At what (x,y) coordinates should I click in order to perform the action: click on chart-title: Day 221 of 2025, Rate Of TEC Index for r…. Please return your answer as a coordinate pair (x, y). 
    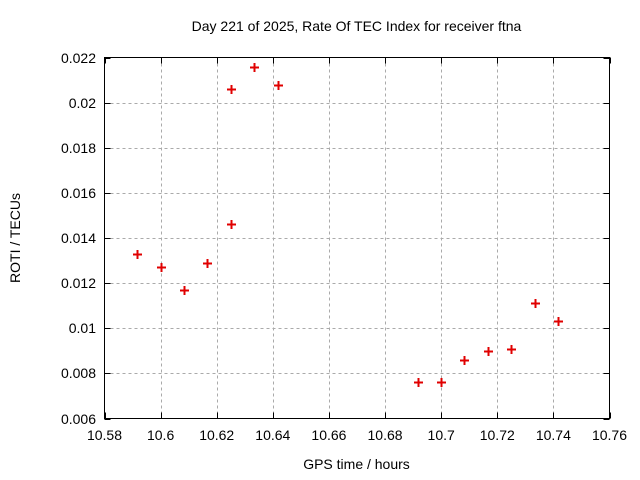
    Looking at the image, I should click on (356, 26).